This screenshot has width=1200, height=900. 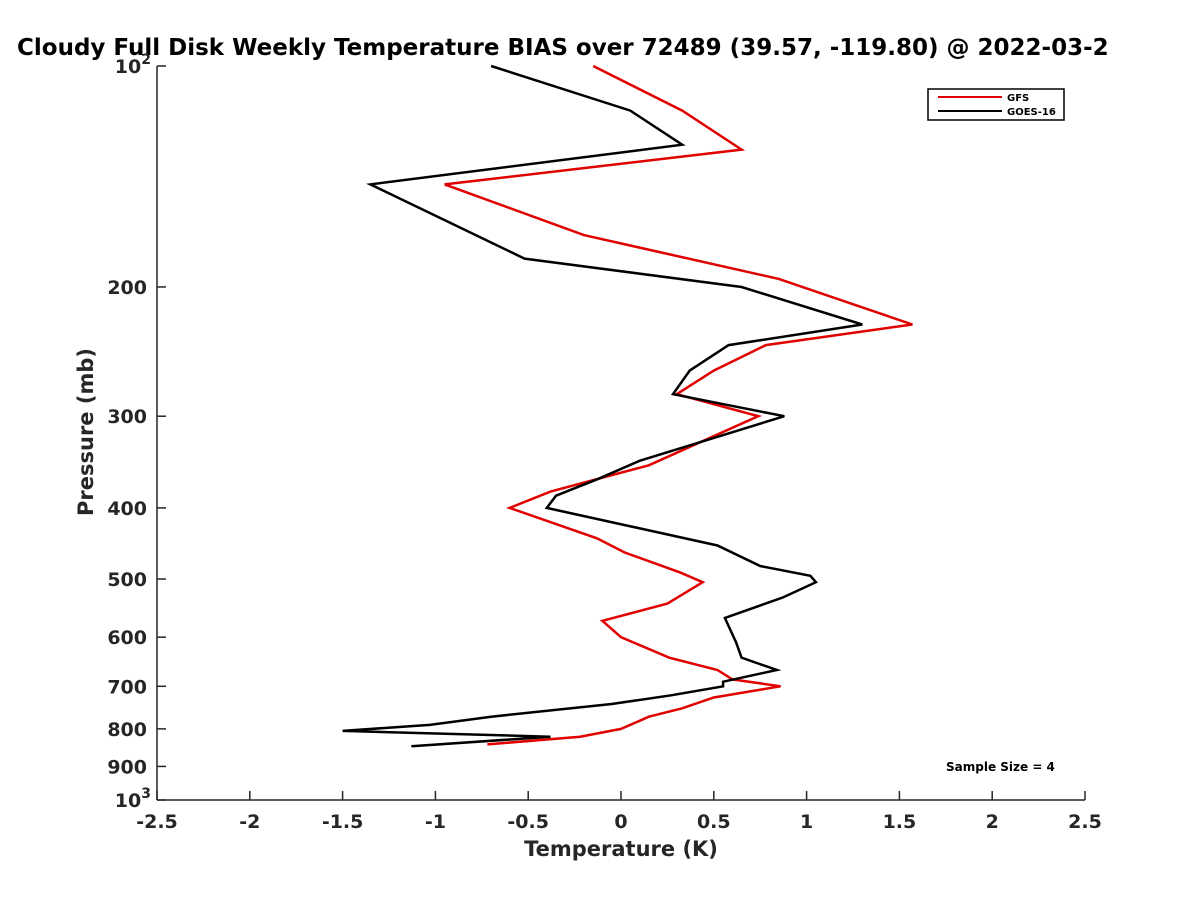 What do you see at coordinates (1031, 112) in the screenshot?
I see `legend-label-goes16: GOES-16` at bounding box center [1031, 112].